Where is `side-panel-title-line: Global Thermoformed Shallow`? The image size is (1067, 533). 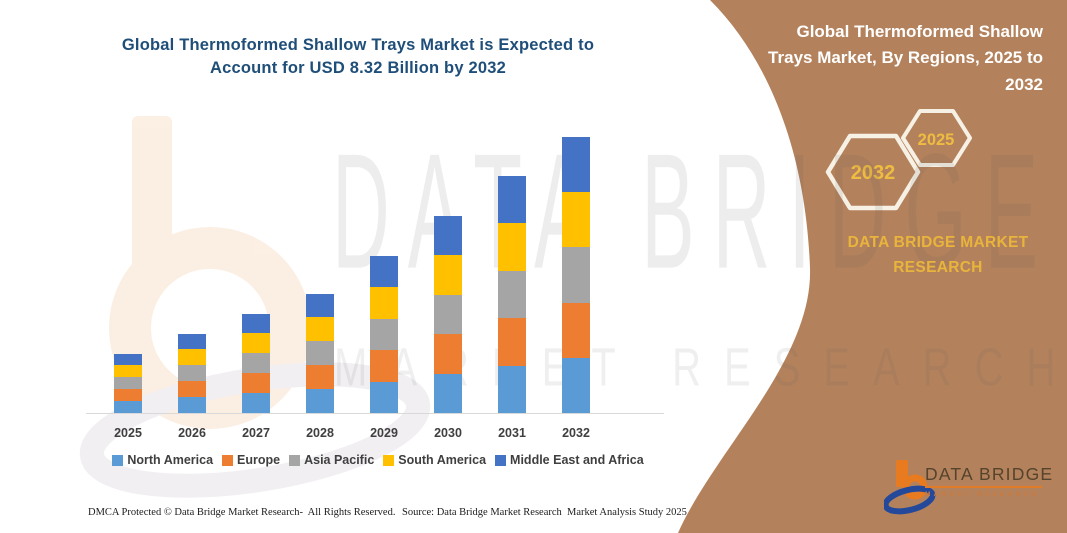
side-panel-title-line: Global Thermoformed Shallow is located at coordinates (919, 31).